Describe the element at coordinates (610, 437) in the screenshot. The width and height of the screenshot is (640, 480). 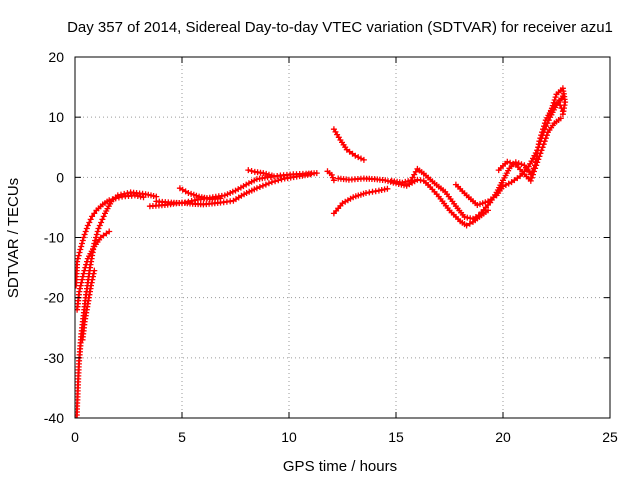
I see `x-tick-label: 25` at that location.